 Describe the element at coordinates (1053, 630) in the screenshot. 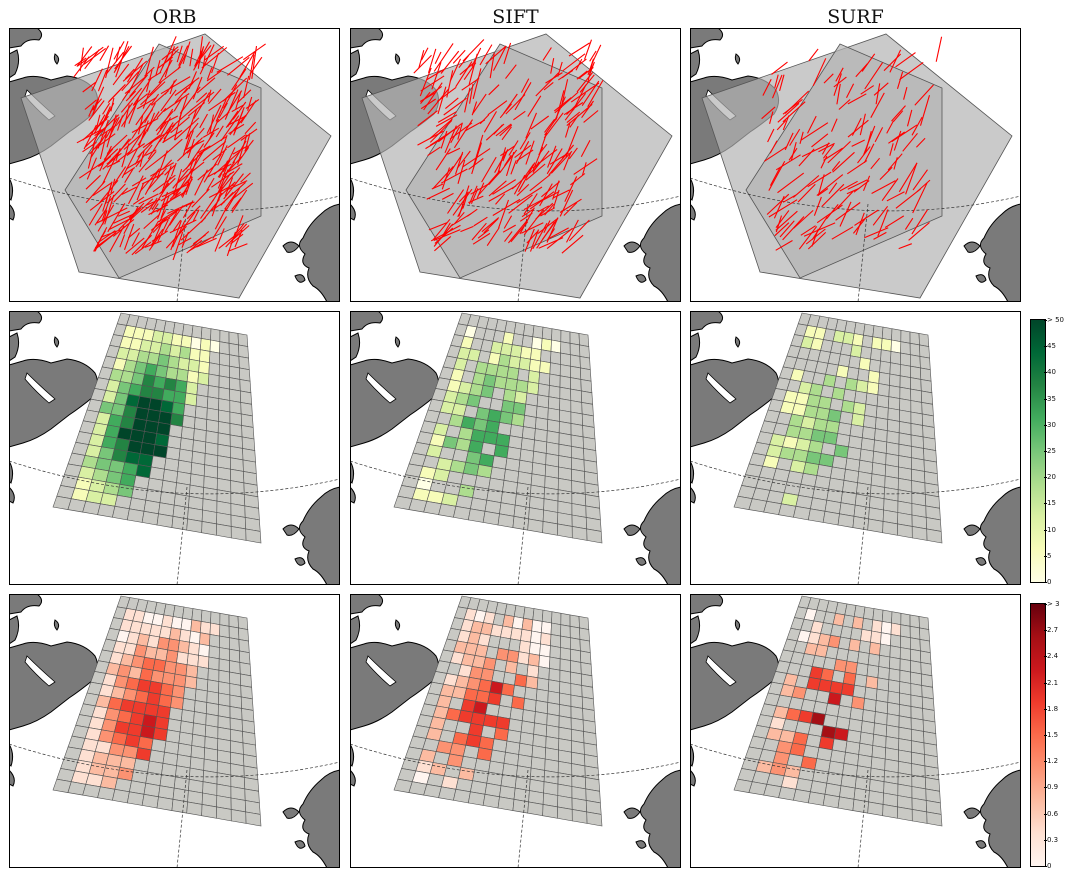

I see `colorbar-tick-label: 2.7` at that location.